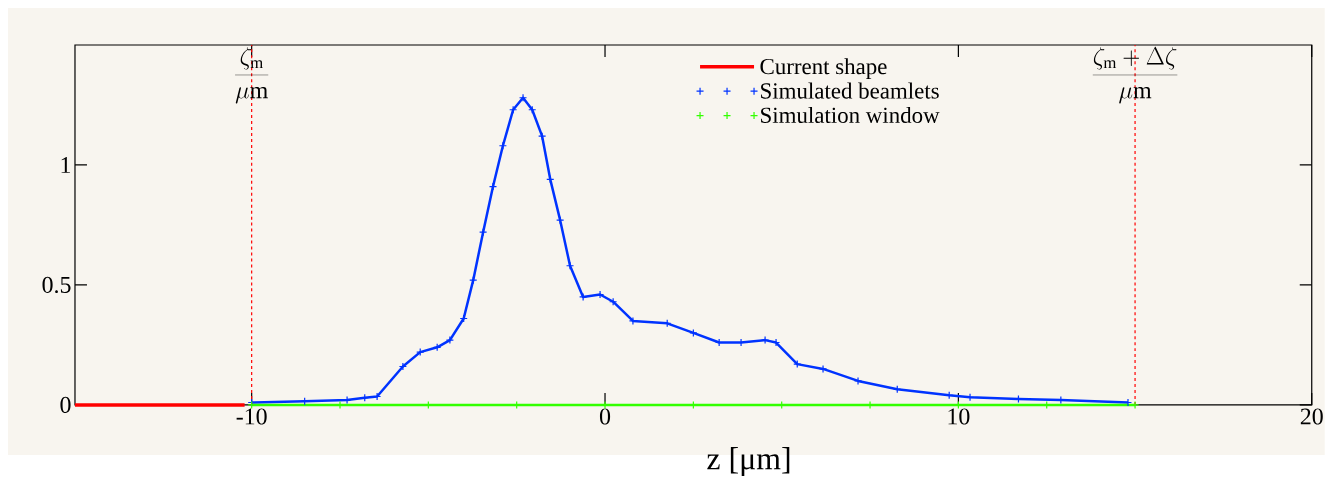  I want to click on legend-label: Simulation window, so click(850, 115).